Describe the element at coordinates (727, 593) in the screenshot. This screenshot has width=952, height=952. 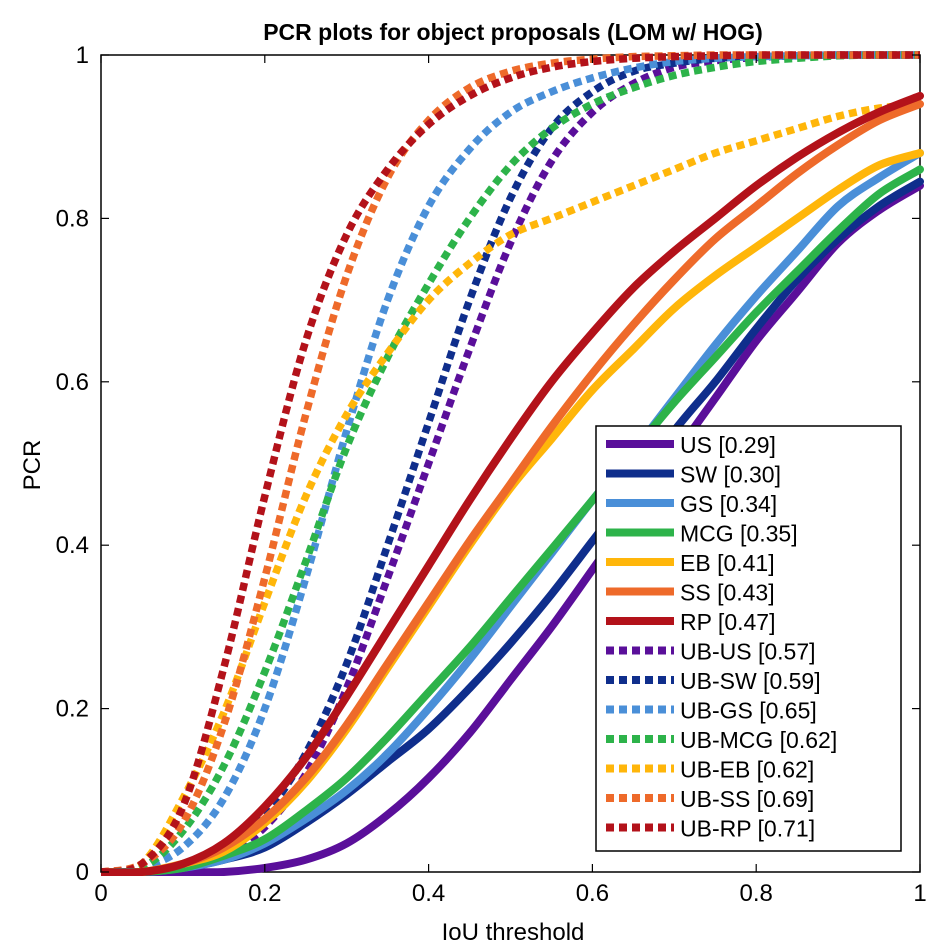
I see `legend-label-ss: SS [0.43]` at that location.